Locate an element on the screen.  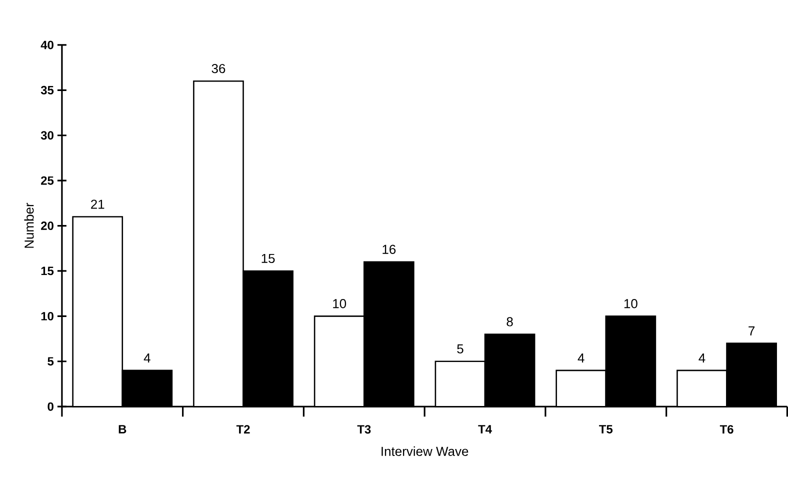
data-label: 16 is located at coordinates (389, 249).